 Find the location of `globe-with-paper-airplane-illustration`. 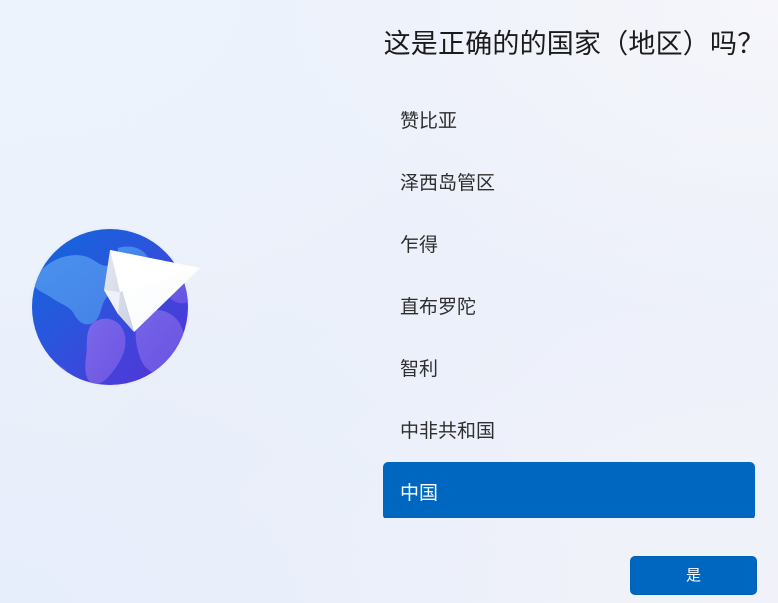

globe-with-paper-airplane-illustration is located at coordinates (112, 308).